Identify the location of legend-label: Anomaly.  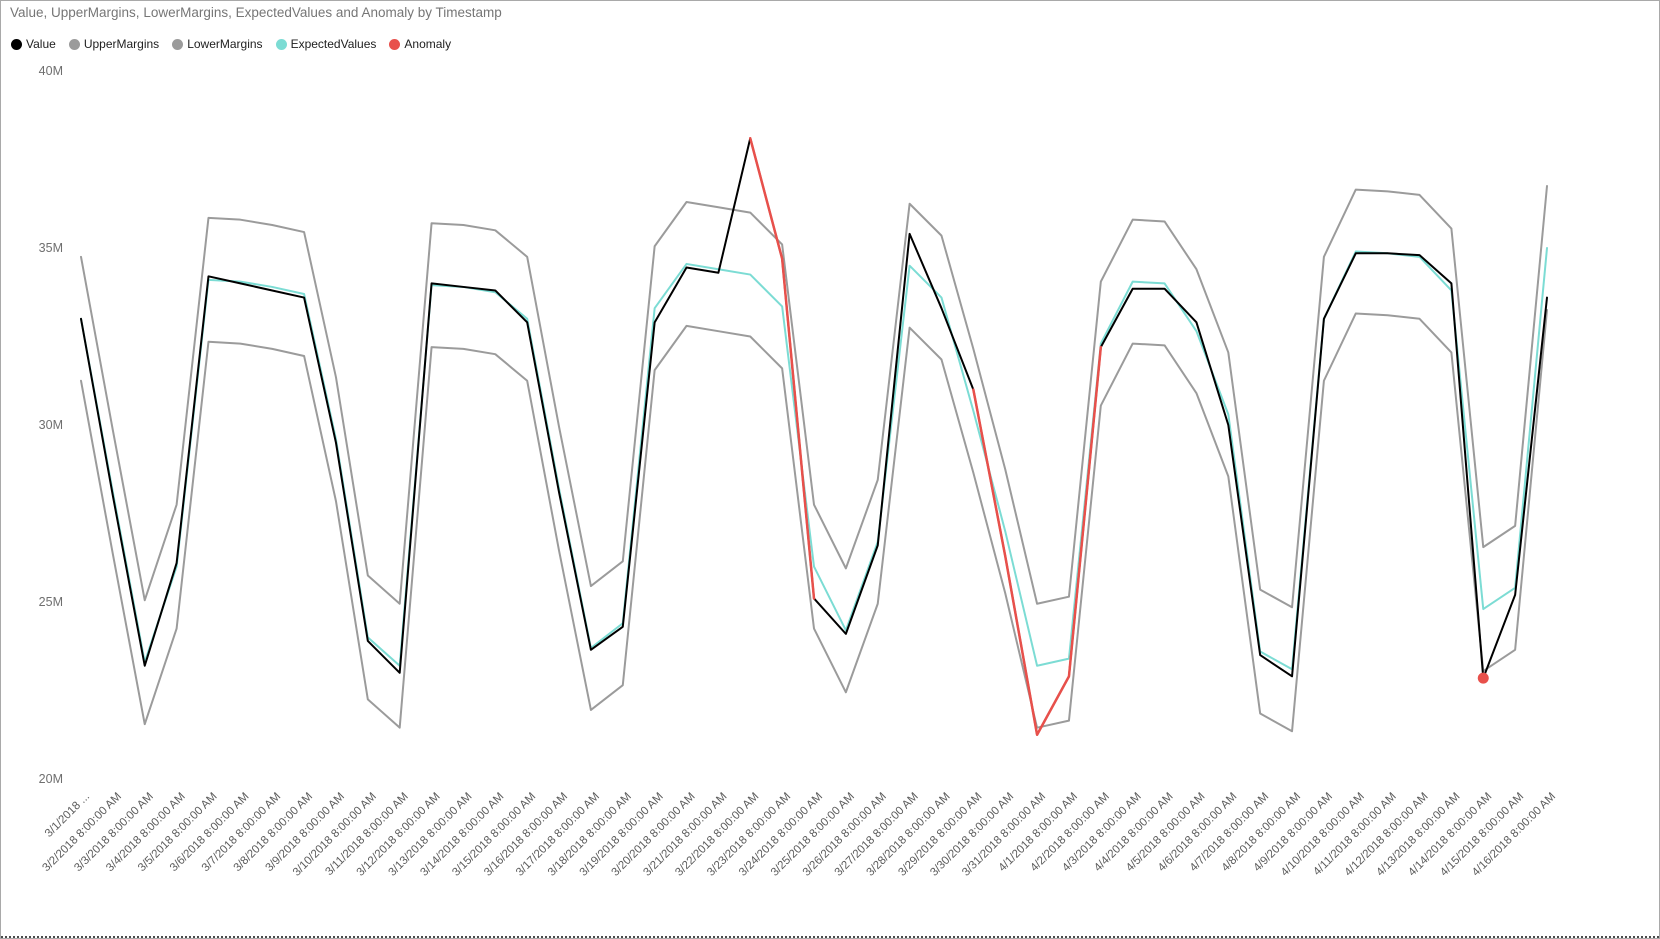
(428, 44).